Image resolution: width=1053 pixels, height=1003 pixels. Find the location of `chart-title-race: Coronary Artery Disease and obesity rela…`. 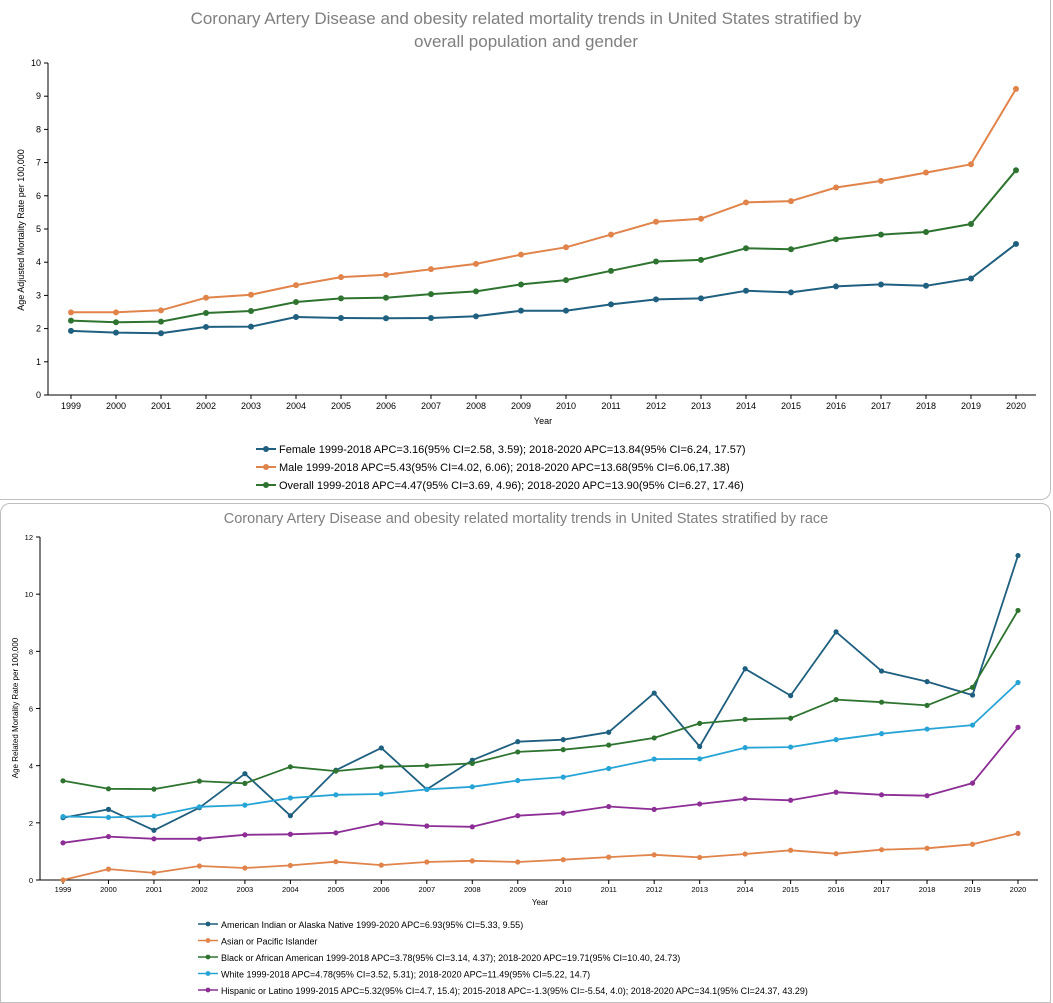

chart-title-race: Coronary Artery Disease and obesity rela… is located at coordinates (526, 519).